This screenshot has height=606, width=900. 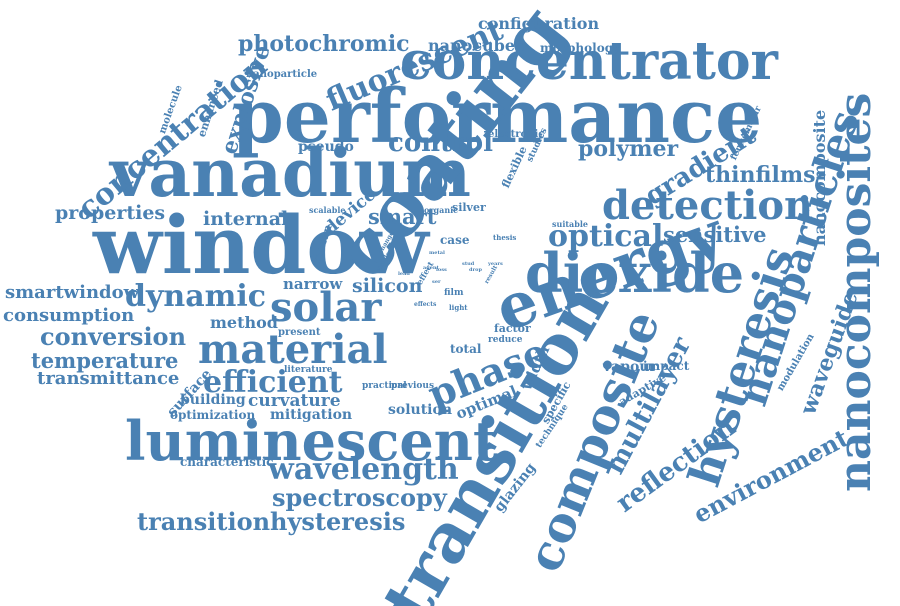 What do you see at coordinates (69, 315) in the screenshot?
I see `cloud-word: consumption` at bounding box center [69, 315].